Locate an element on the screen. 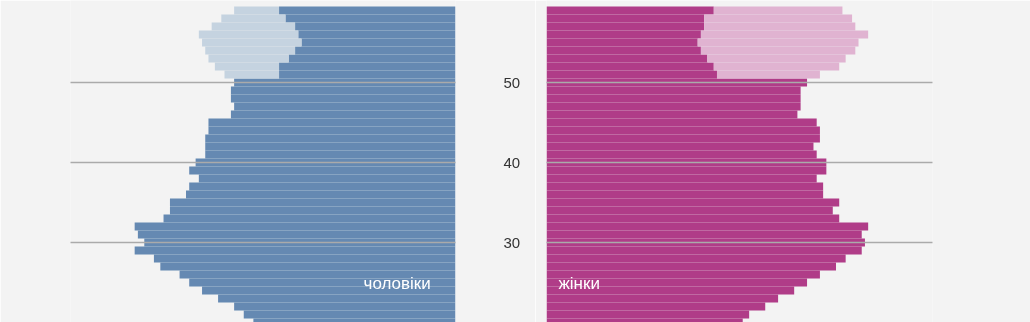  series-label: жінки is located at coordinates (579, 284).